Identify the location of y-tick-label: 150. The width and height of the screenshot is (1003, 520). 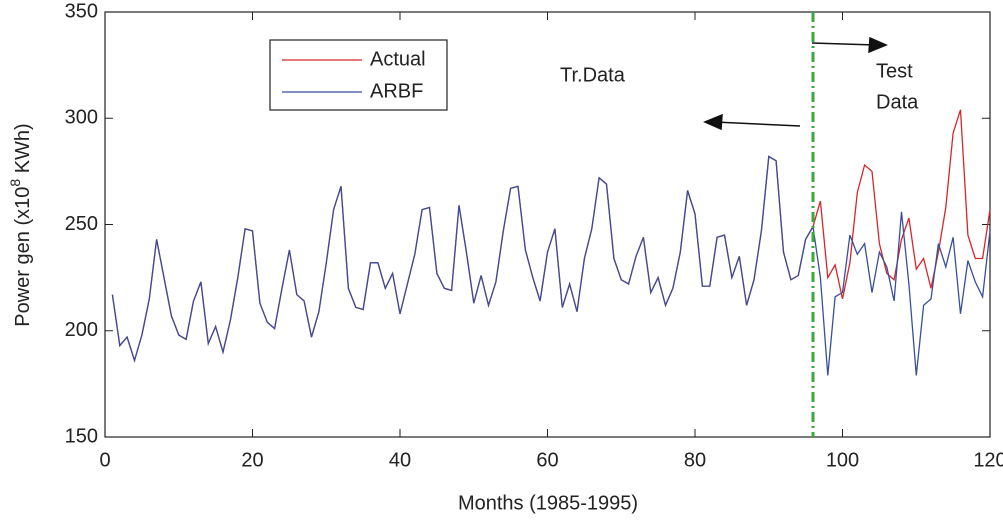
(81, 436).